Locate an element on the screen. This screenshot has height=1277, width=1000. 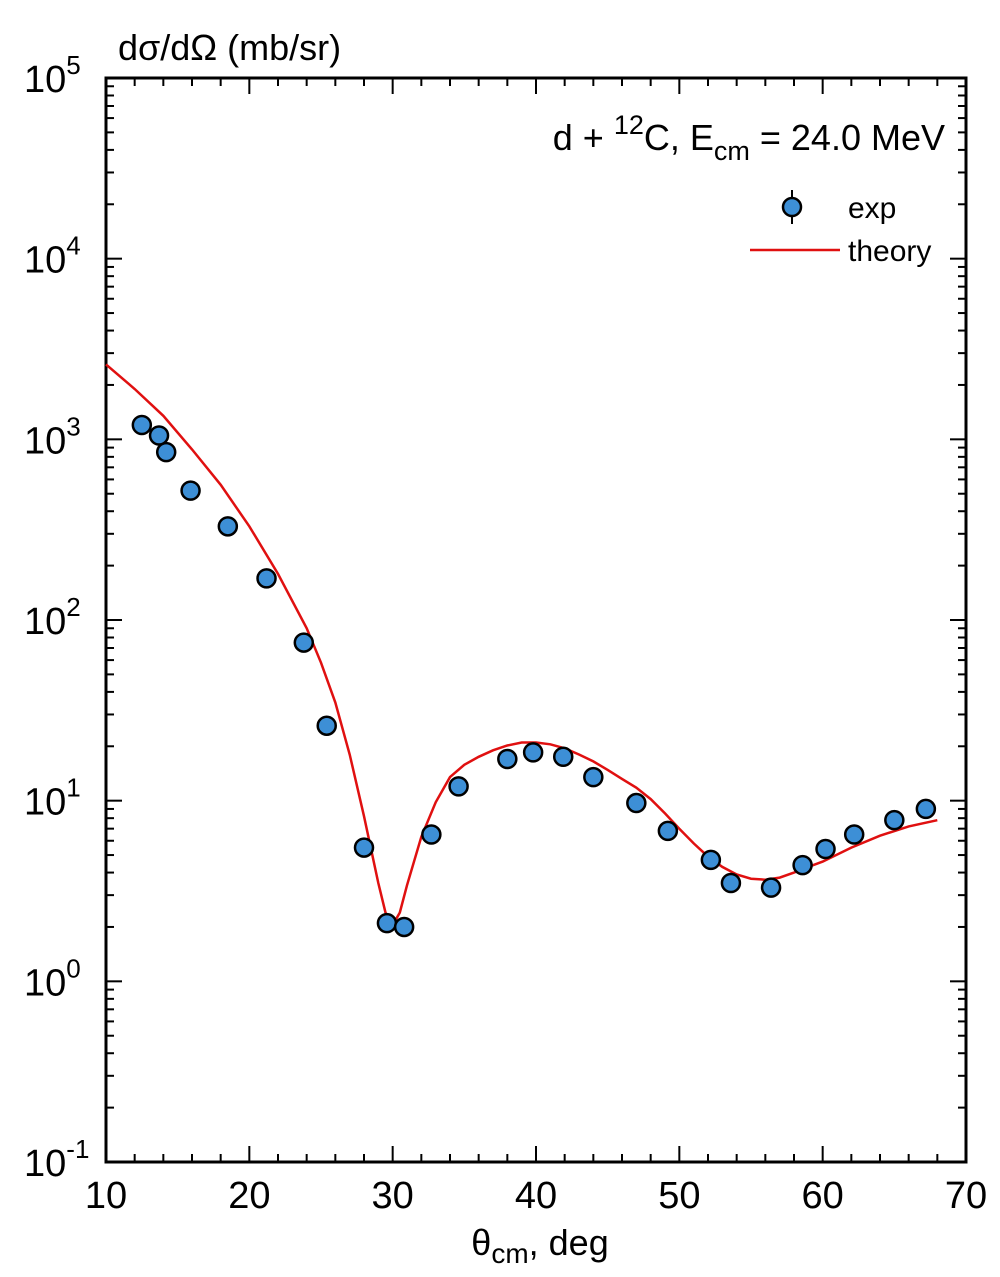
x-tick-label: 20 is located at coordinates (249, 1196).